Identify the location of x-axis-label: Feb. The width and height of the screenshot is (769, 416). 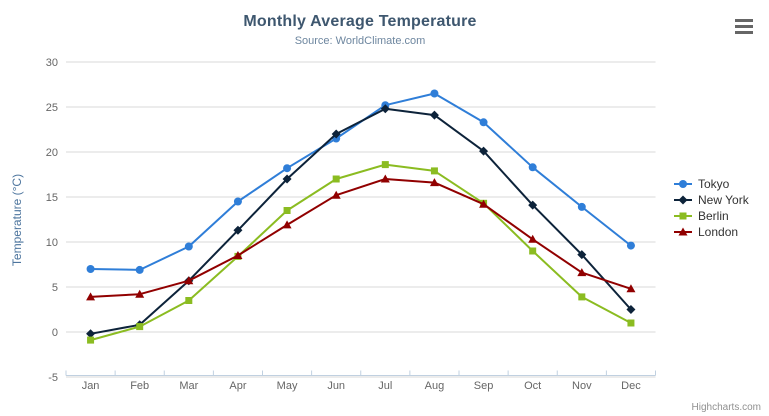
(139, 386).